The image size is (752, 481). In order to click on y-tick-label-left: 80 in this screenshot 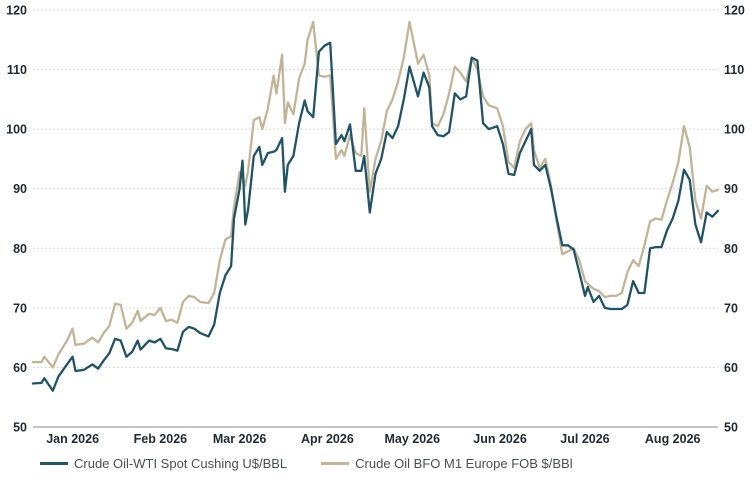, I will do `click(20, 249)`.